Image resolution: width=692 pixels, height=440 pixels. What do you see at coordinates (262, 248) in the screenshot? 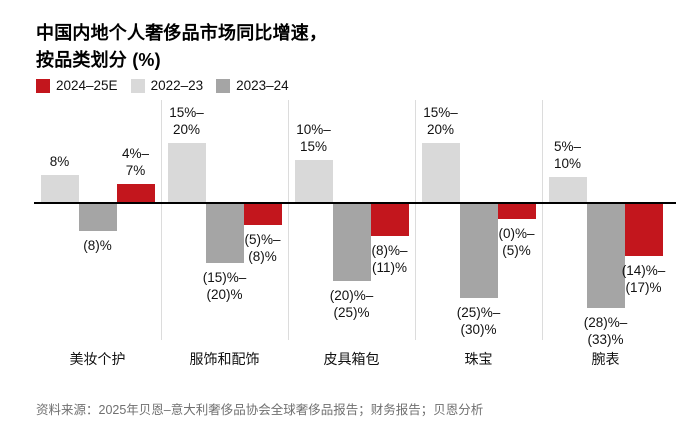
I see `value-label: (5)%– (8)%` at bounding box center [262, 248].